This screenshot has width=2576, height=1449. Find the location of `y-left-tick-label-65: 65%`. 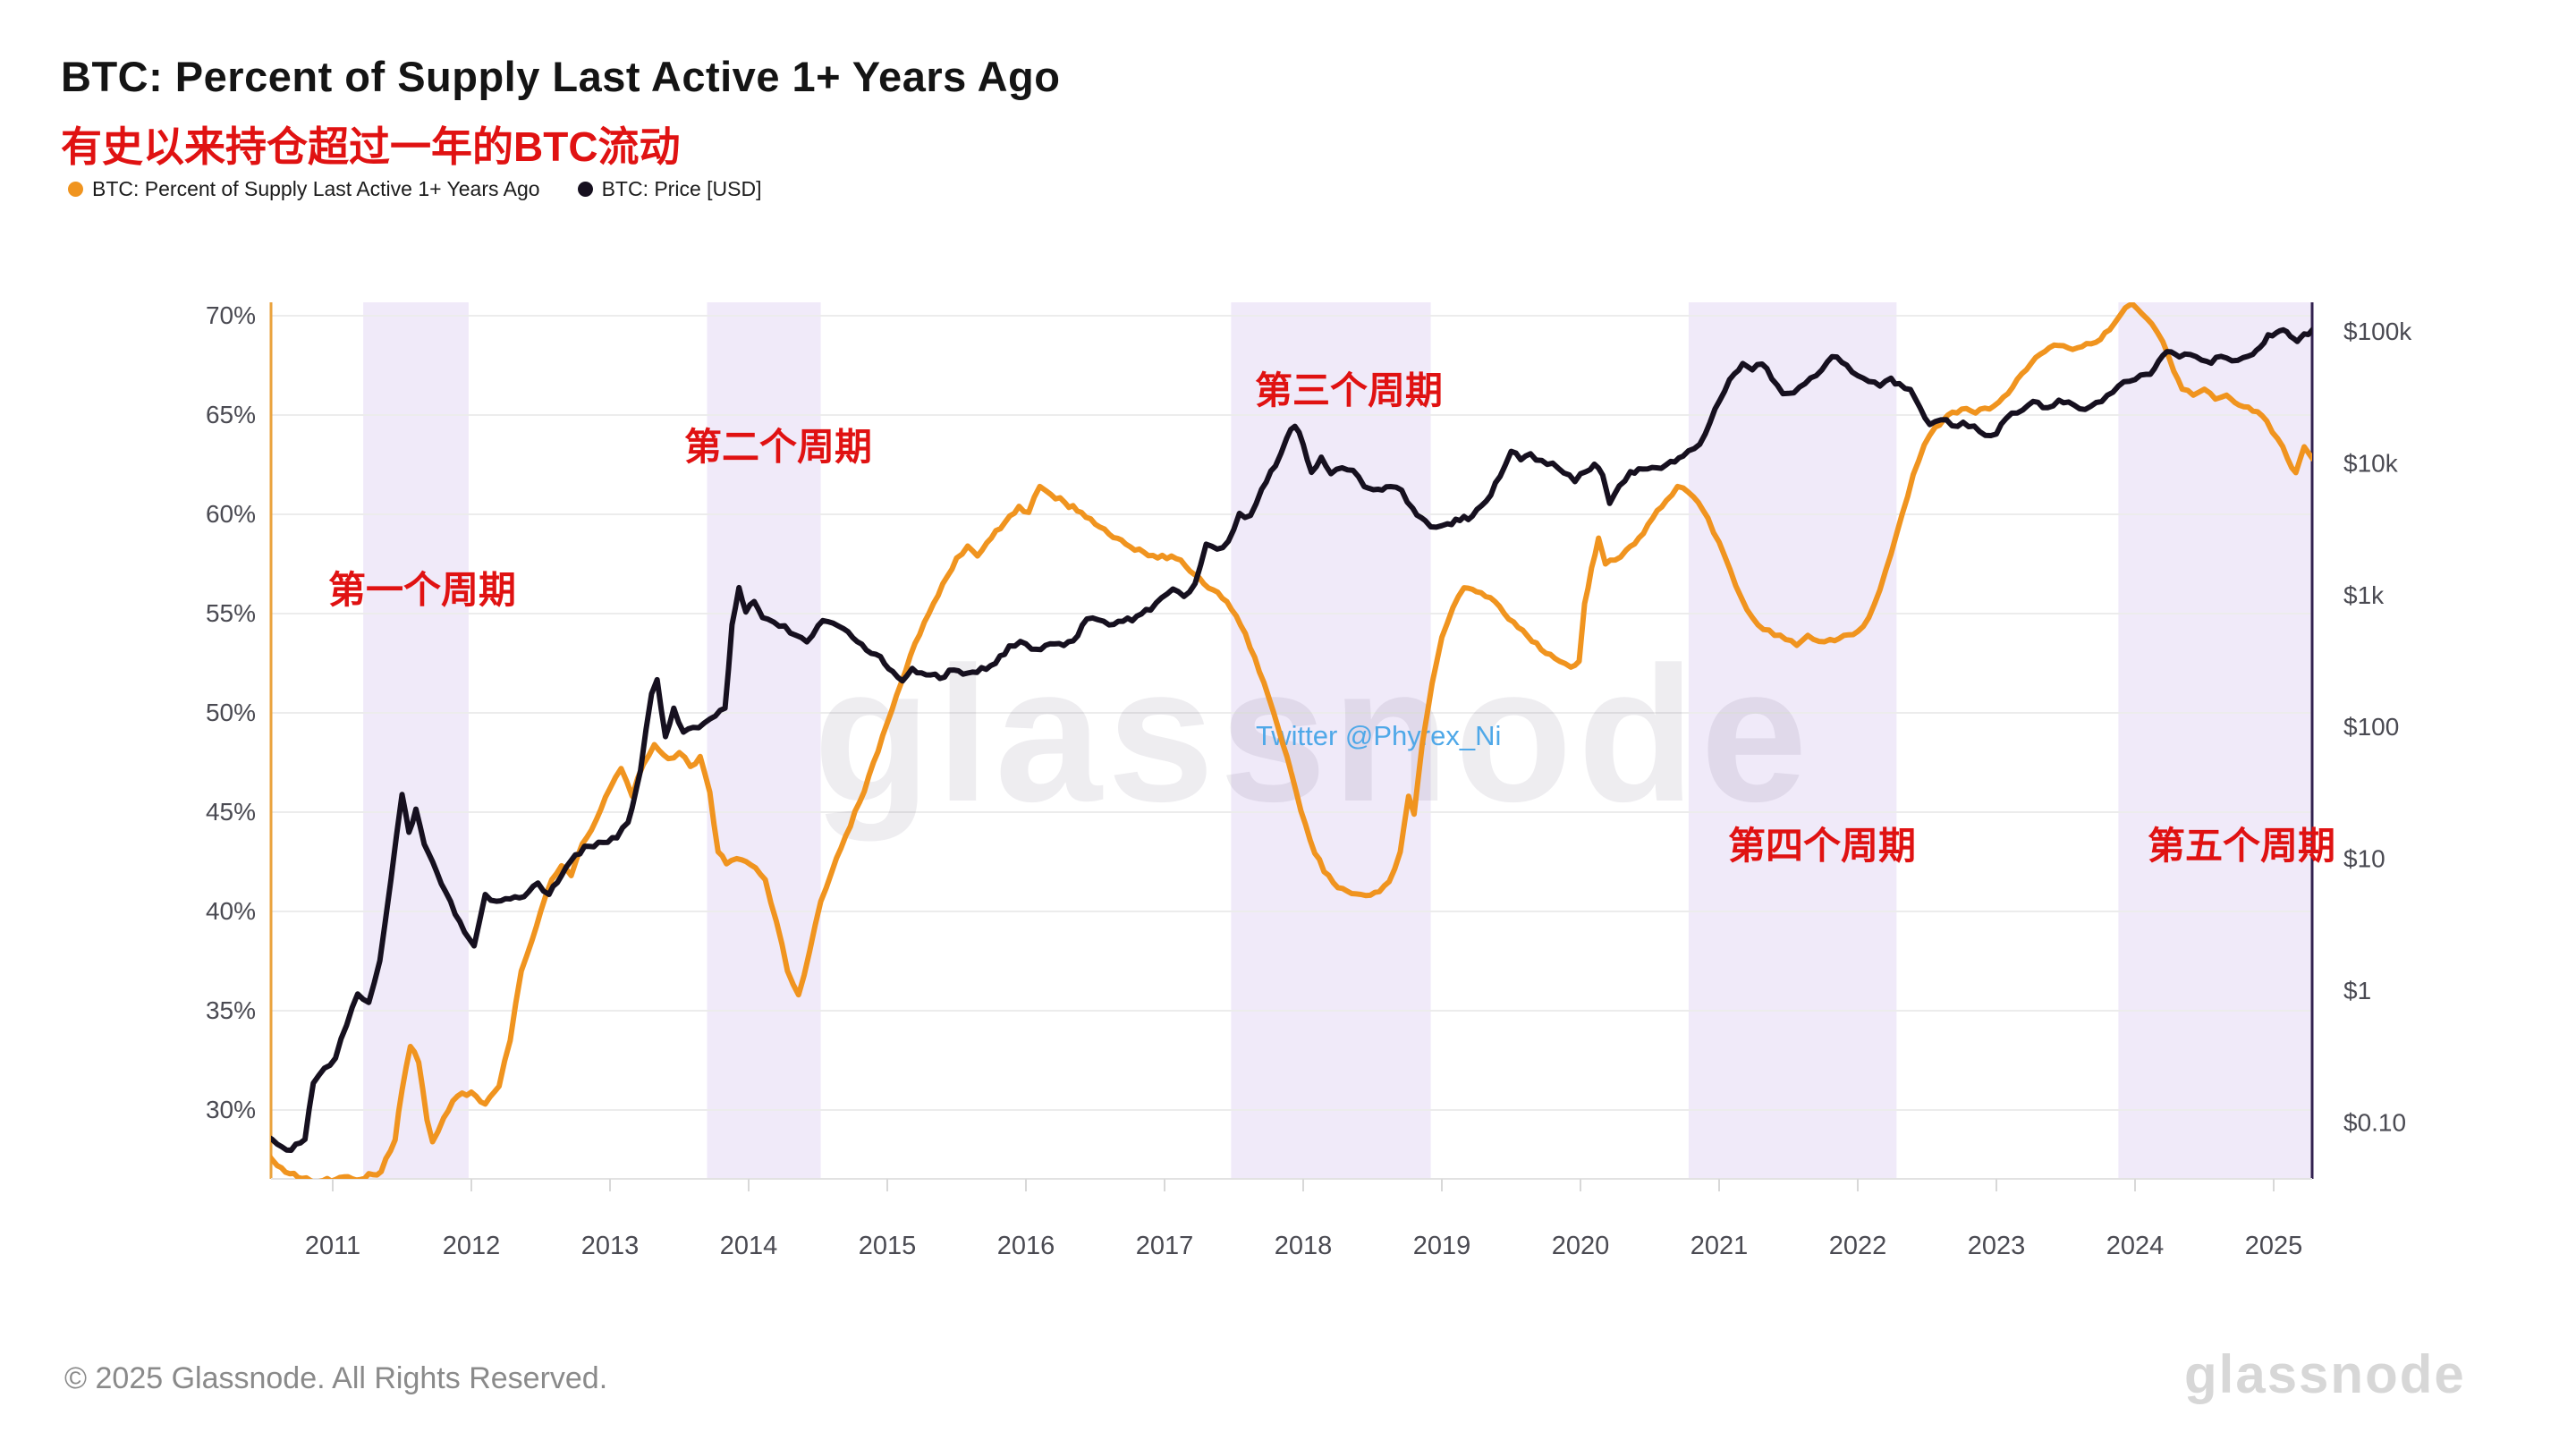

y-left-tick-label-65: 65% is located at coordinates (231, 414).